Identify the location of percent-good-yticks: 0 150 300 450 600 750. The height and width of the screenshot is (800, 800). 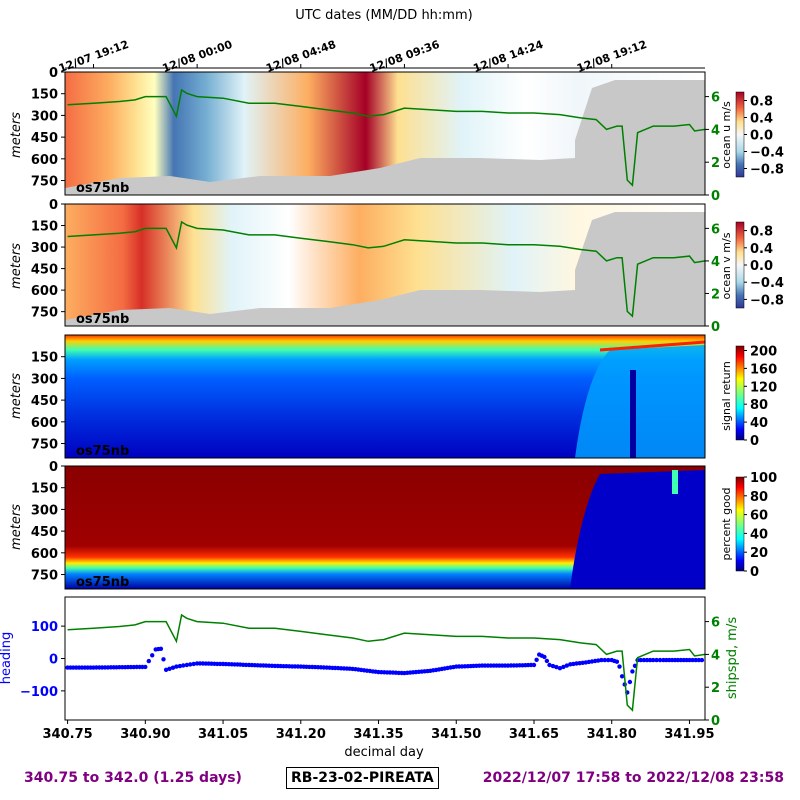
(48, 522).